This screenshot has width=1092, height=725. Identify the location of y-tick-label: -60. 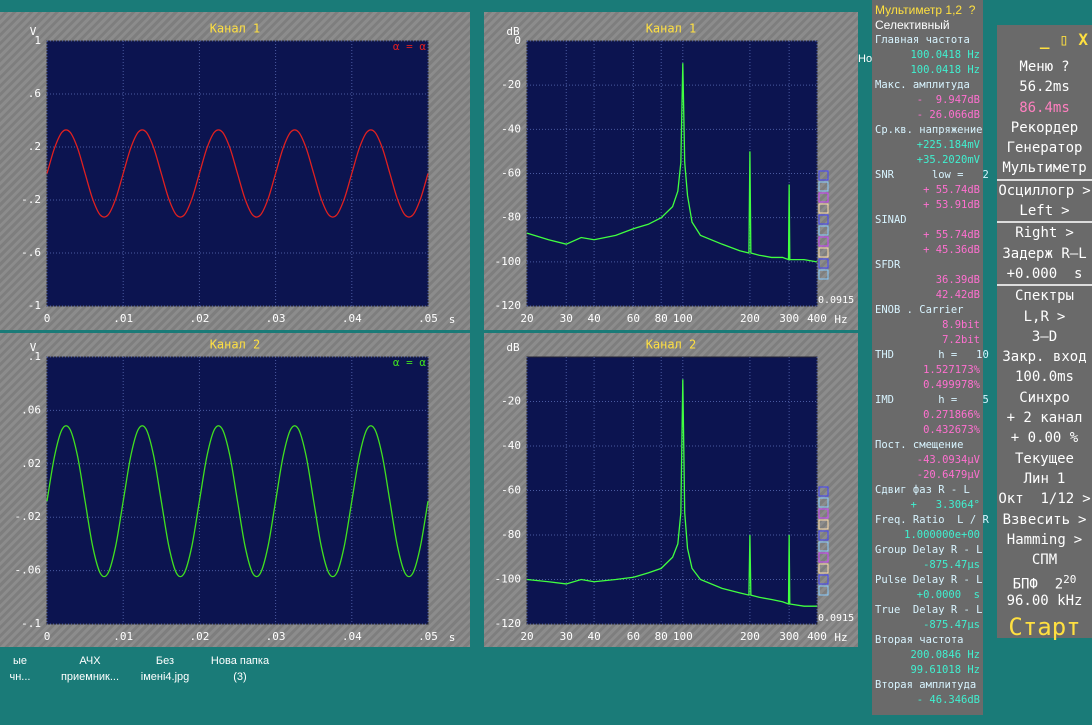
(511, 173).